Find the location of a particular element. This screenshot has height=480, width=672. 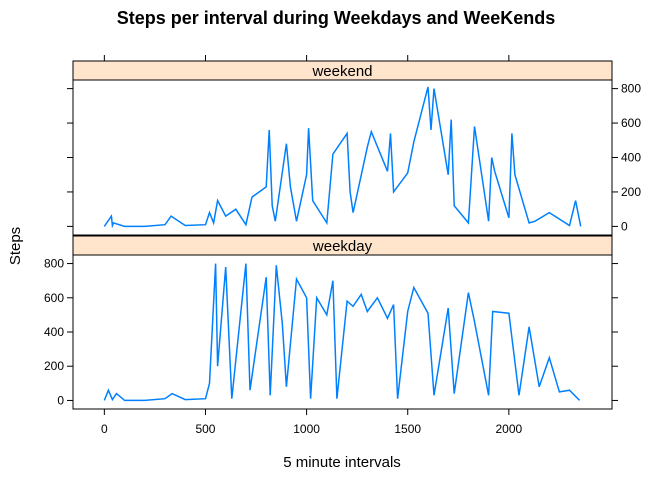

x-tick-label-2000: 2000 is located at coordinates (509, 429).